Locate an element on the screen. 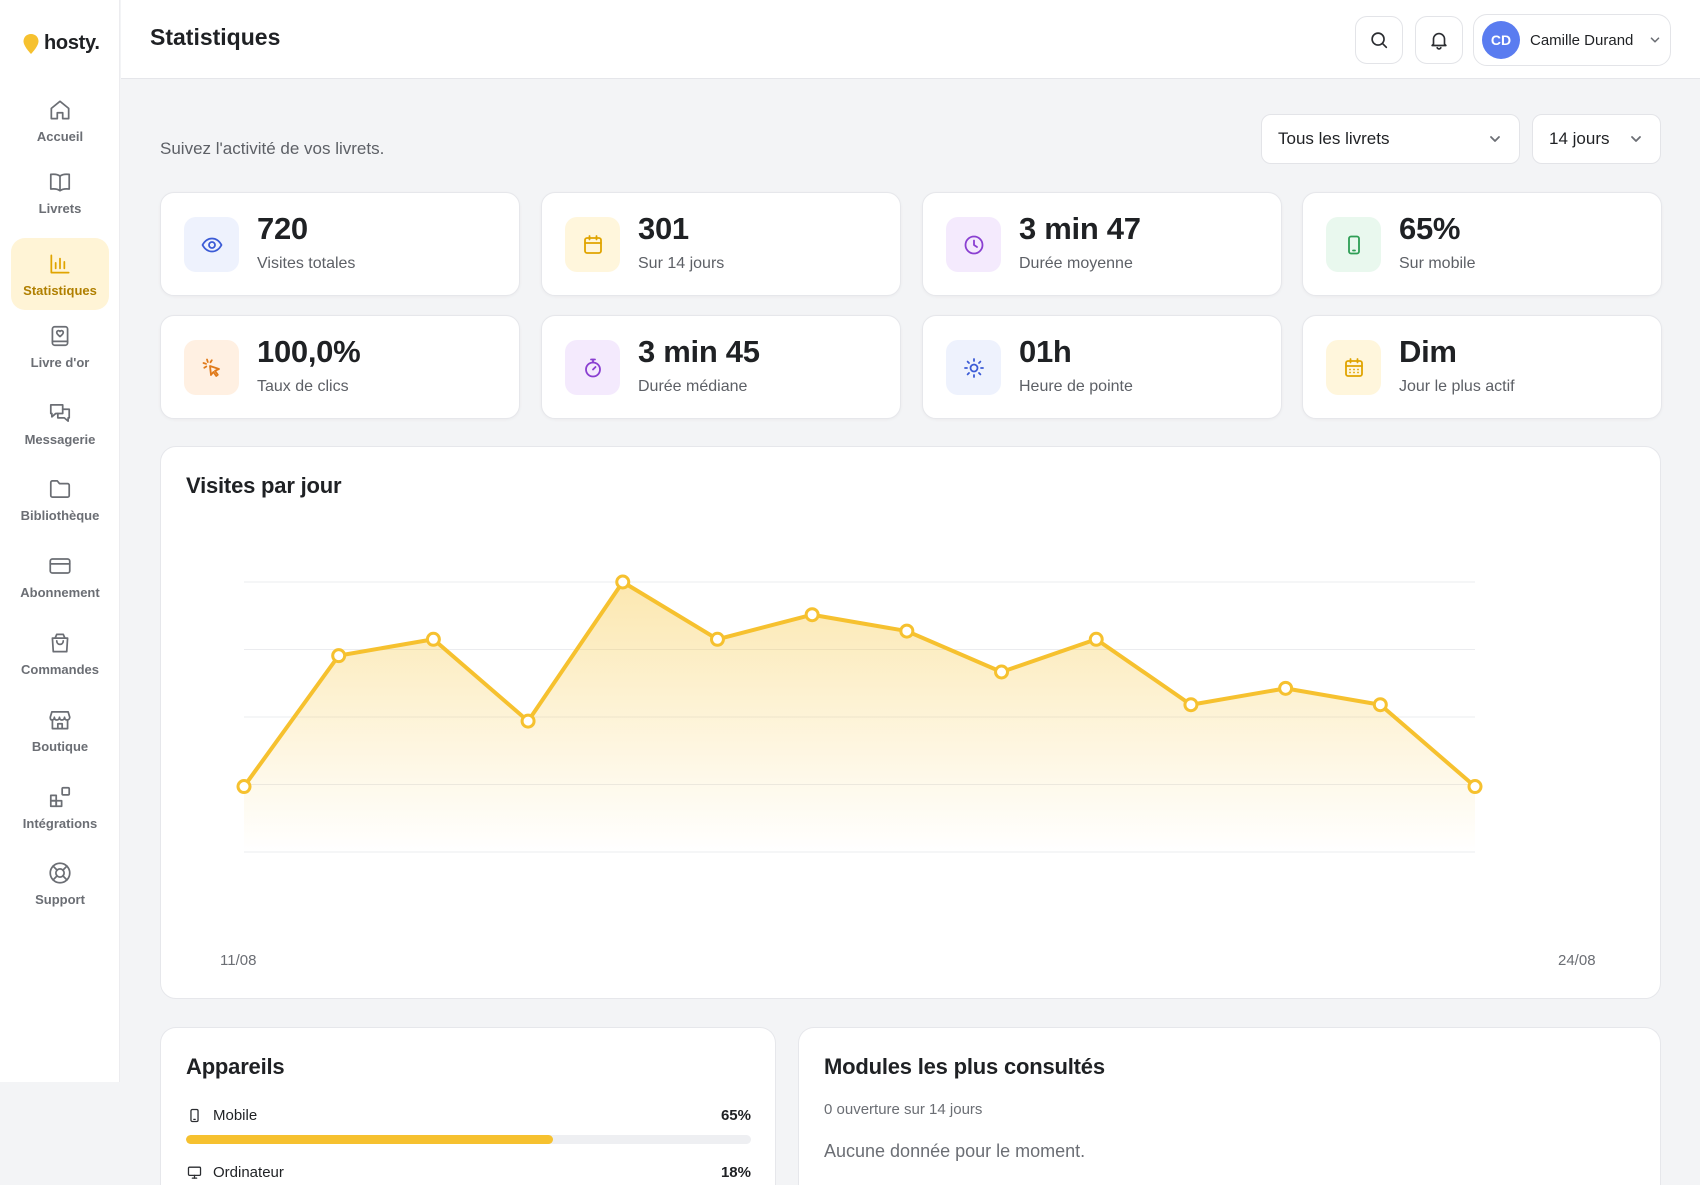  stat-label: Sur mobile is located at coordinates (1437, 263).